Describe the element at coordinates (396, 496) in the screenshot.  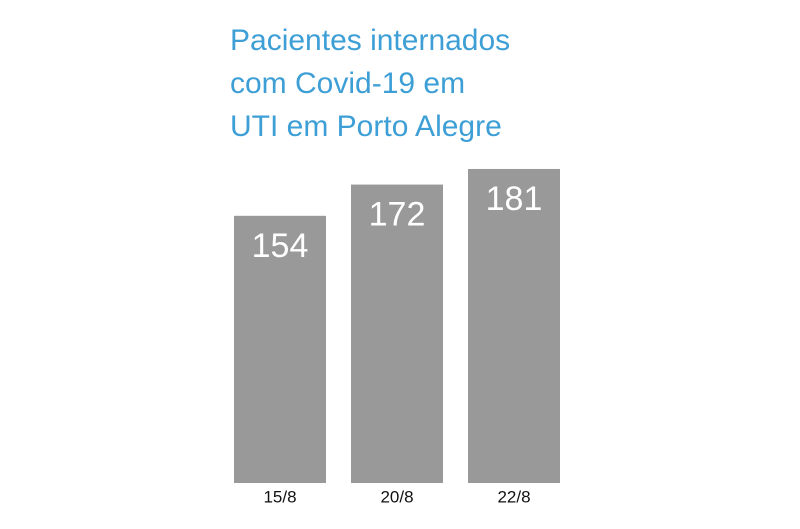
I see `x-tick-label: 20/8` at that location.